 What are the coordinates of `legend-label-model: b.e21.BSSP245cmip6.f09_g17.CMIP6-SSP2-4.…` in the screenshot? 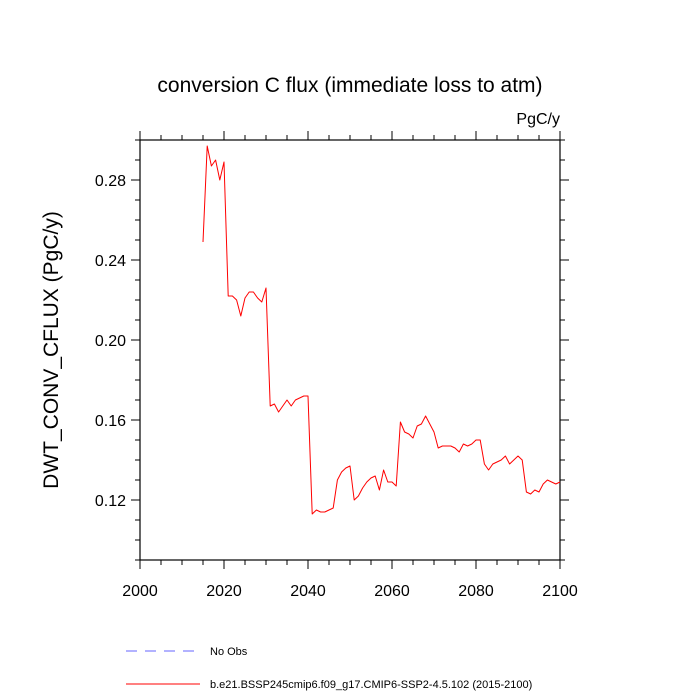 It's located at (371, 685).